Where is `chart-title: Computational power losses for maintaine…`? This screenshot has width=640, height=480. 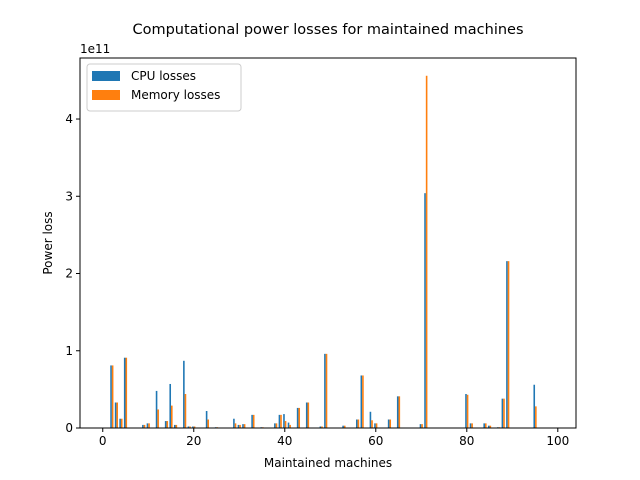
chart-title: Computational power losses for maintaine… is located at coordinates (327, 30).